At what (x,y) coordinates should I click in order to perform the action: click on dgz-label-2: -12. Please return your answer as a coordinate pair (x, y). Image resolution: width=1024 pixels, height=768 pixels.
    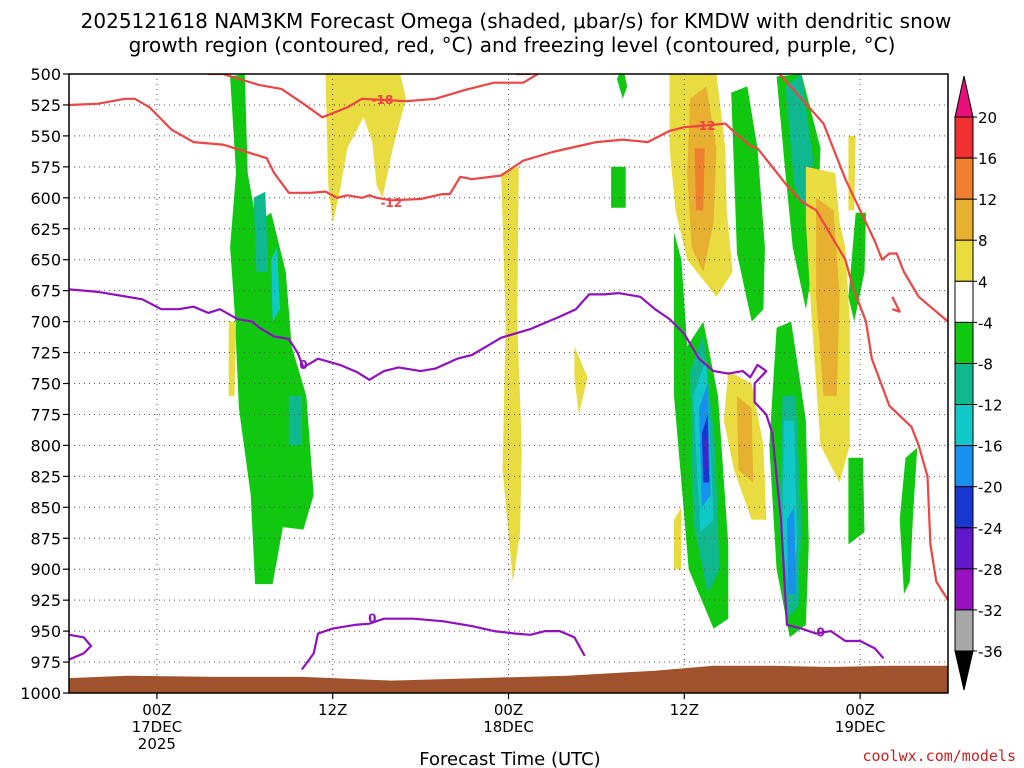
    Looking at the image, I should click on (705, 126).